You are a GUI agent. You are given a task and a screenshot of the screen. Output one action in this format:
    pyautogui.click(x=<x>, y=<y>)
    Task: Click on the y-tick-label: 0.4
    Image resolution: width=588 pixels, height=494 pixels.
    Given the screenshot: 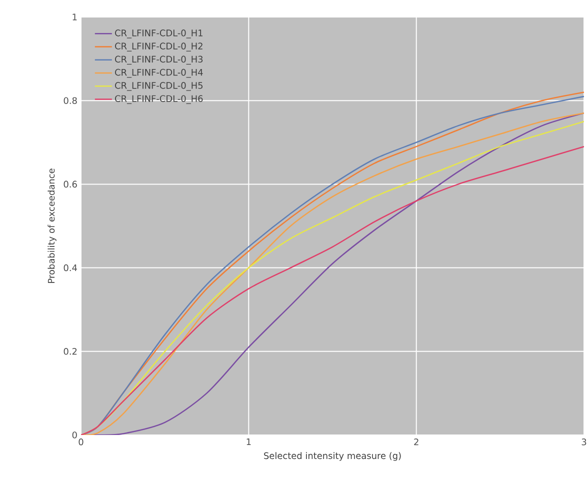 What is the action you would take?
    pyautogui.click(x=70, y=268)
    